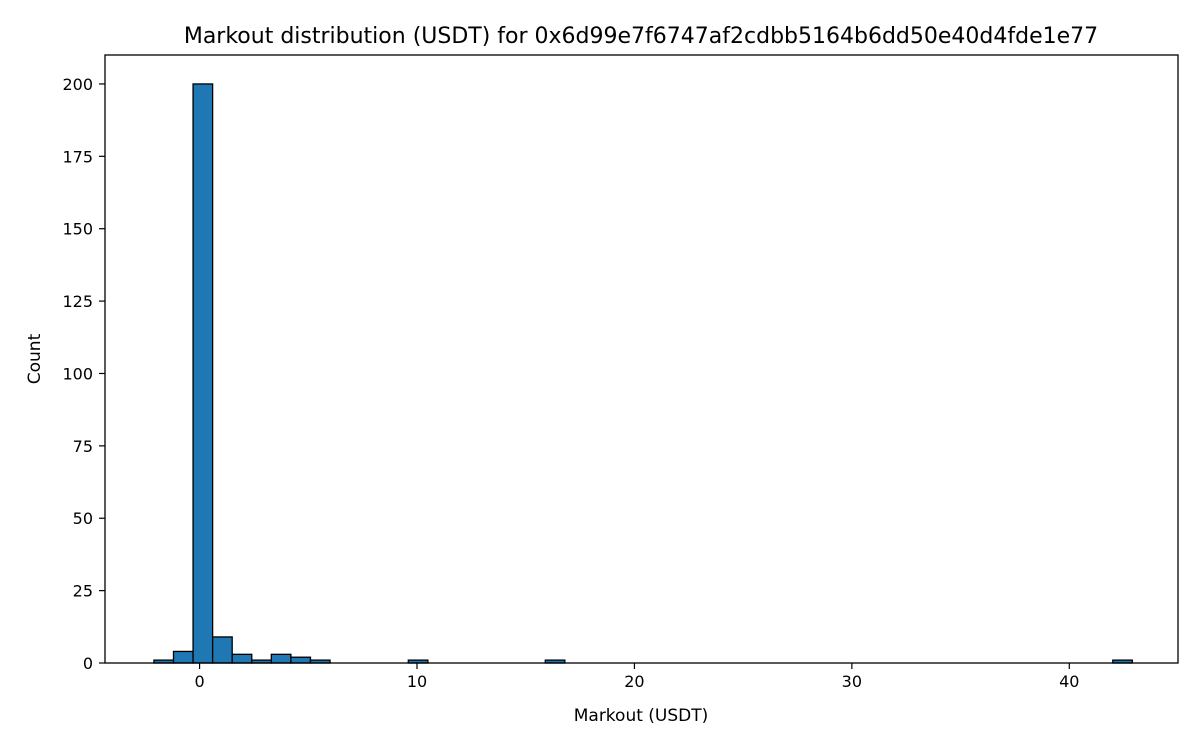 Image resolution: width=1200 pixels, height=750 pixels. I want to click on x-tick-label: 40, so click(1069, 681).